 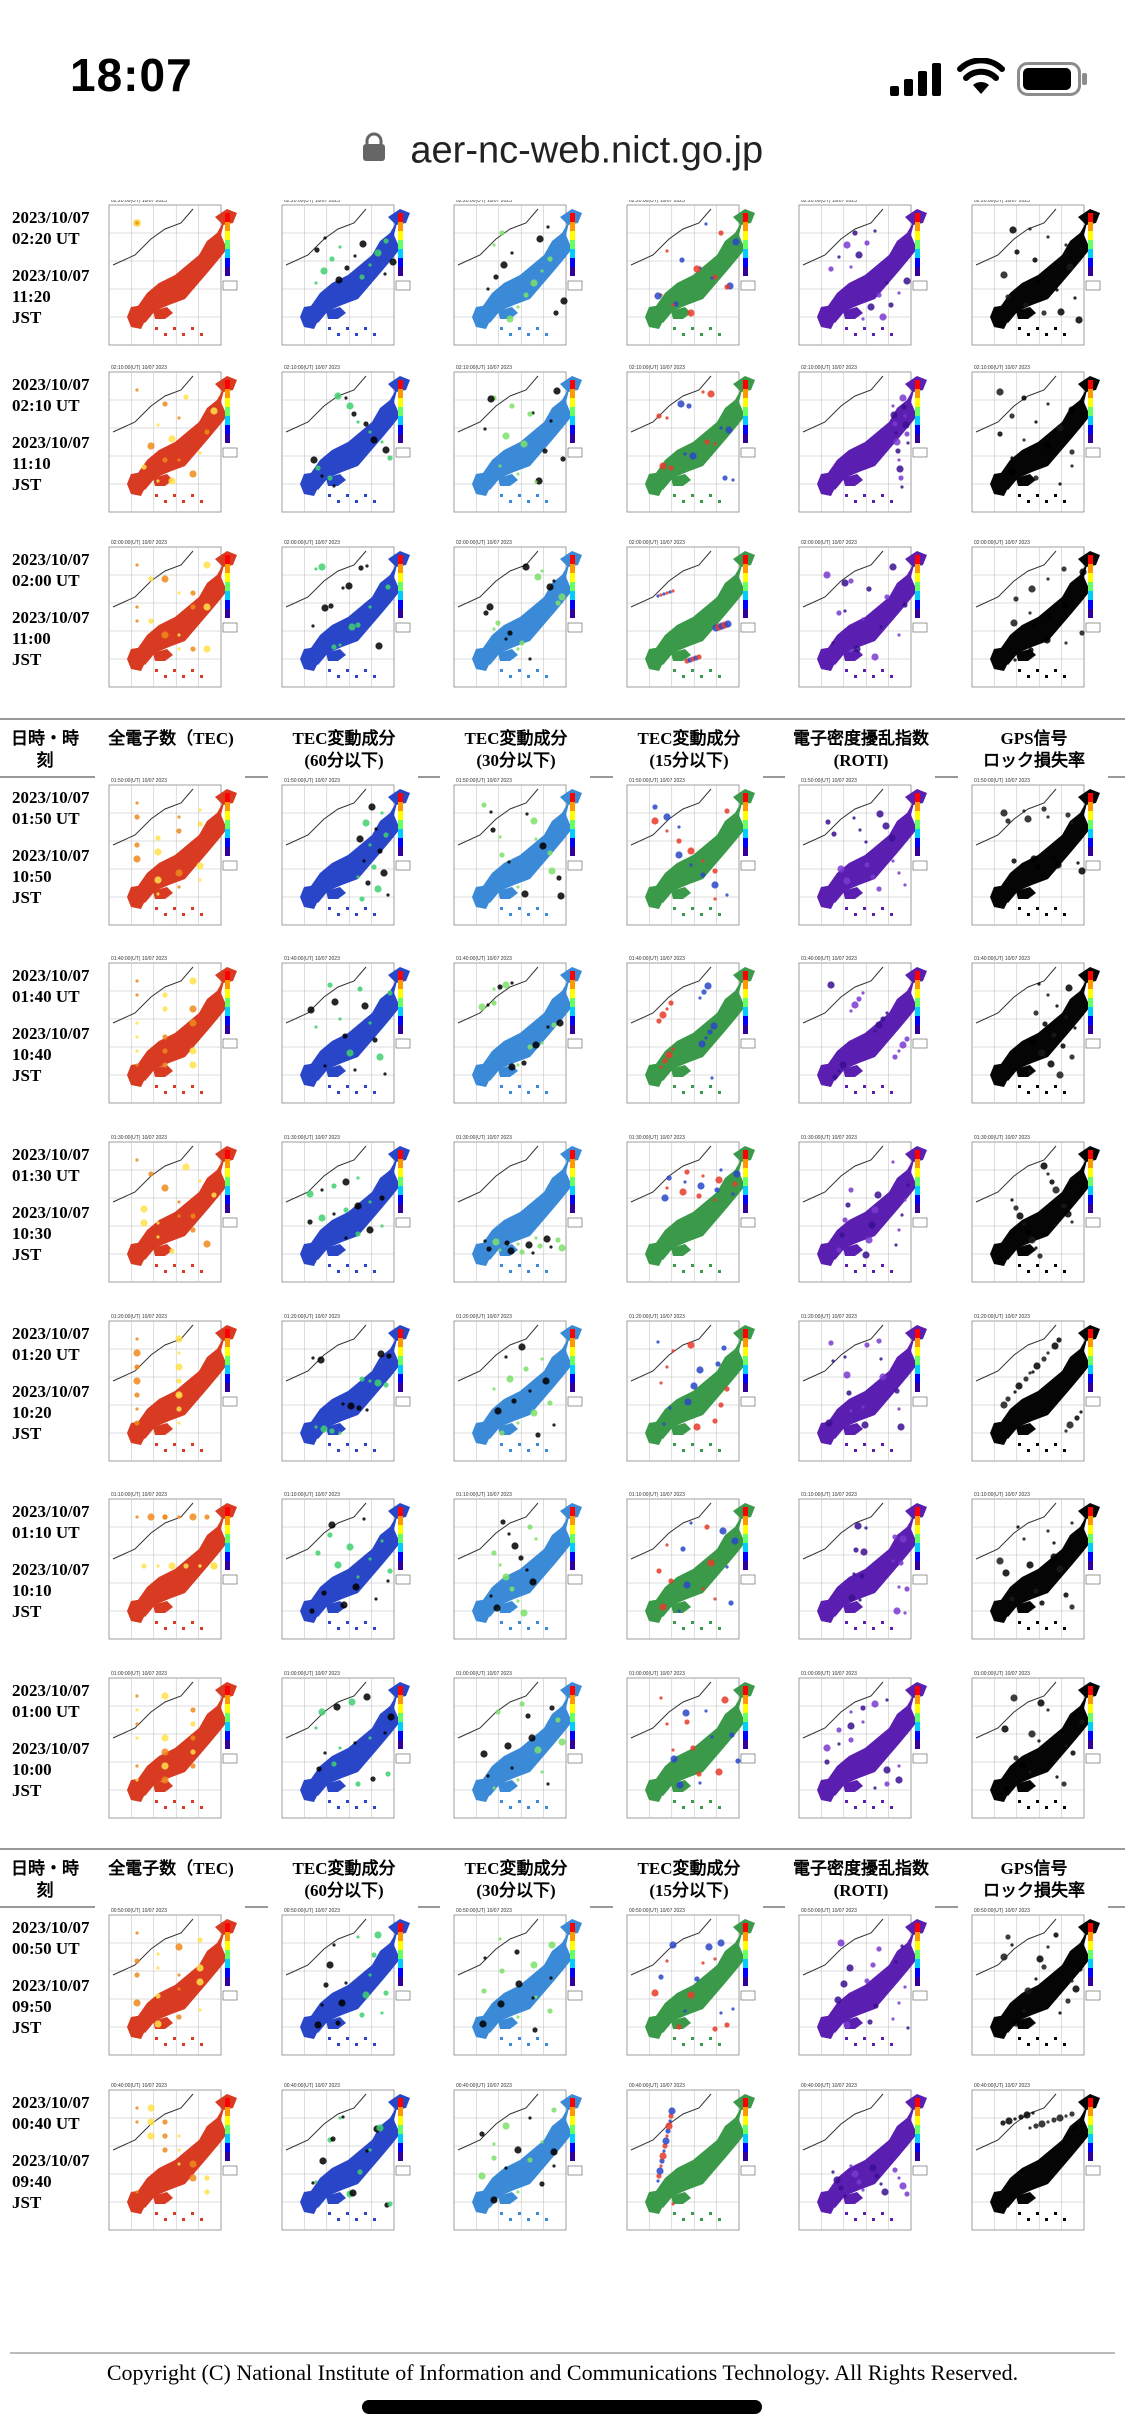 I want to click on map-lock: 01:40:00(UT) 10/07 2023, so click(x=1033, y=1034).